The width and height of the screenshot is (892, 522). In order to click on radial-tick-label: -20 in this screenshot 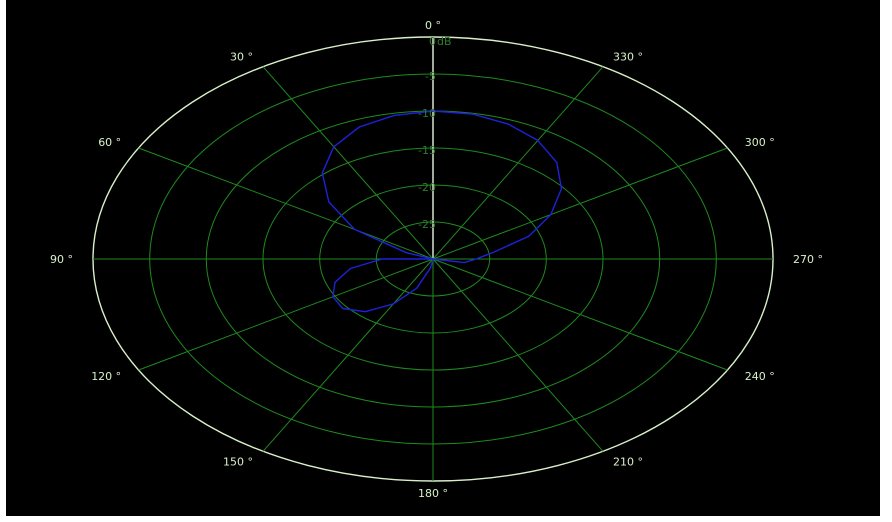, I will do `click(427, 187)`.